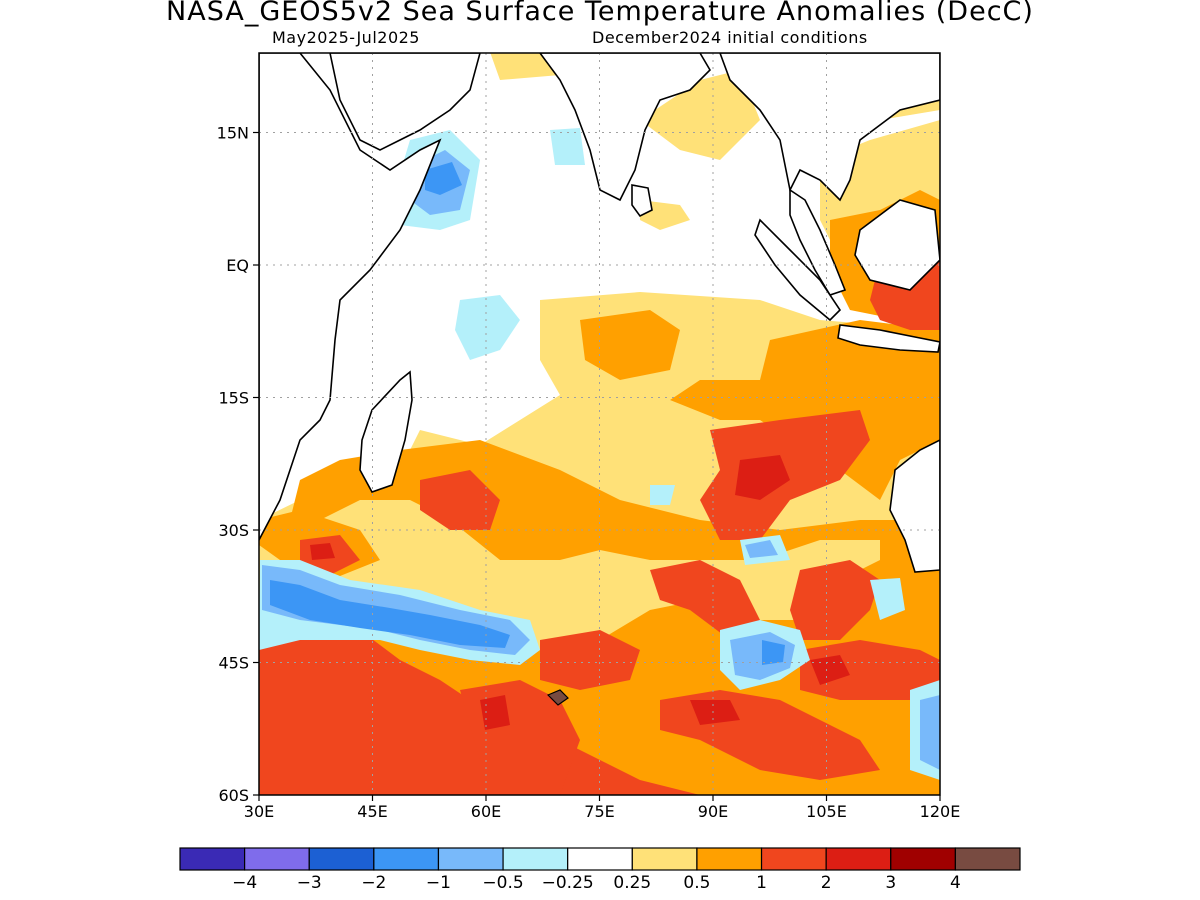 The width and height of the screenshot is (1200, 900). What do you see at coordinates (696, 883) in the screenshot?
I see `colorbar-label: 0.5` at bounding box center [696, 883].